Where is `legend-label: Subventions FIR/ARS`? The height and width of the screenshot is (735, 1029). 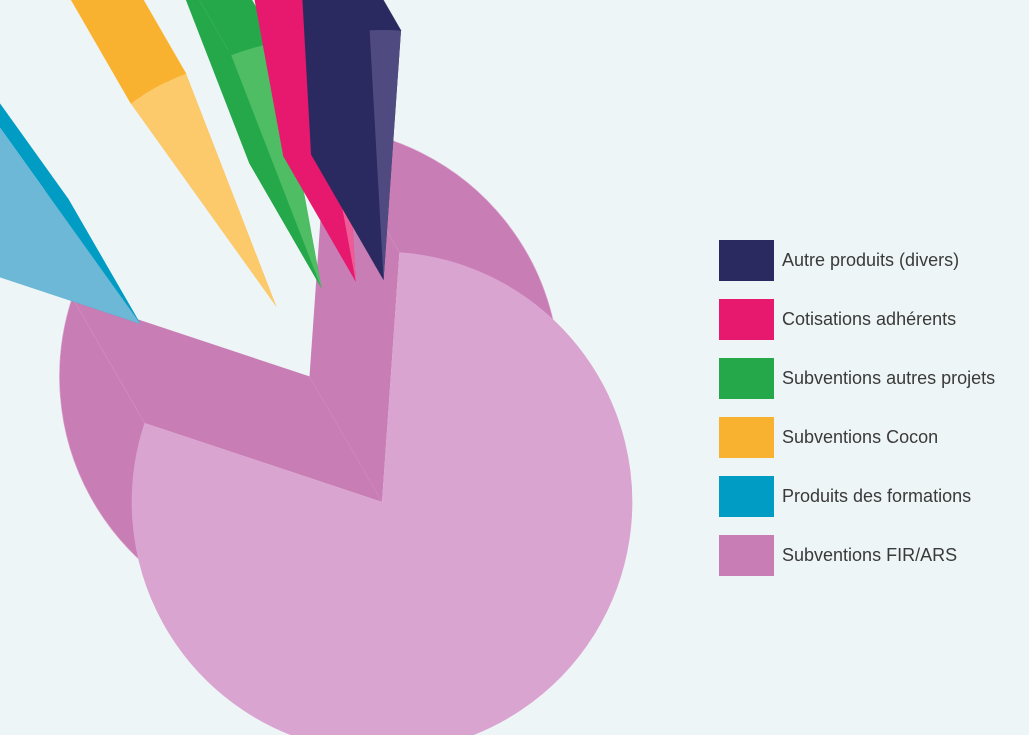 legend-label: Subventions FIR/ARS is located at coordinates (870, 555).